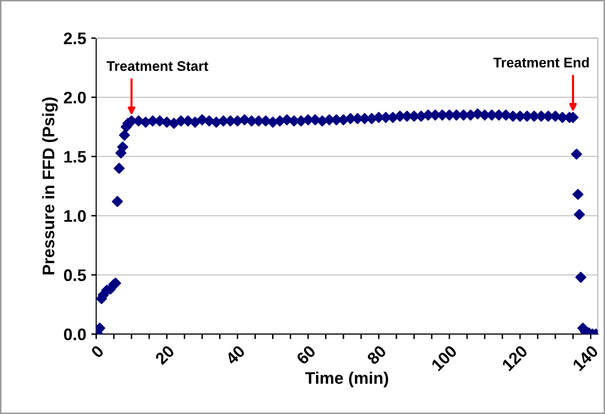 Image resolution: width=605 pixels, height=414 pixels. What do you see at coordinates (97, 351) in the screenshot?
I see `x-tick-label: 0` at bounding box center [97, 351].